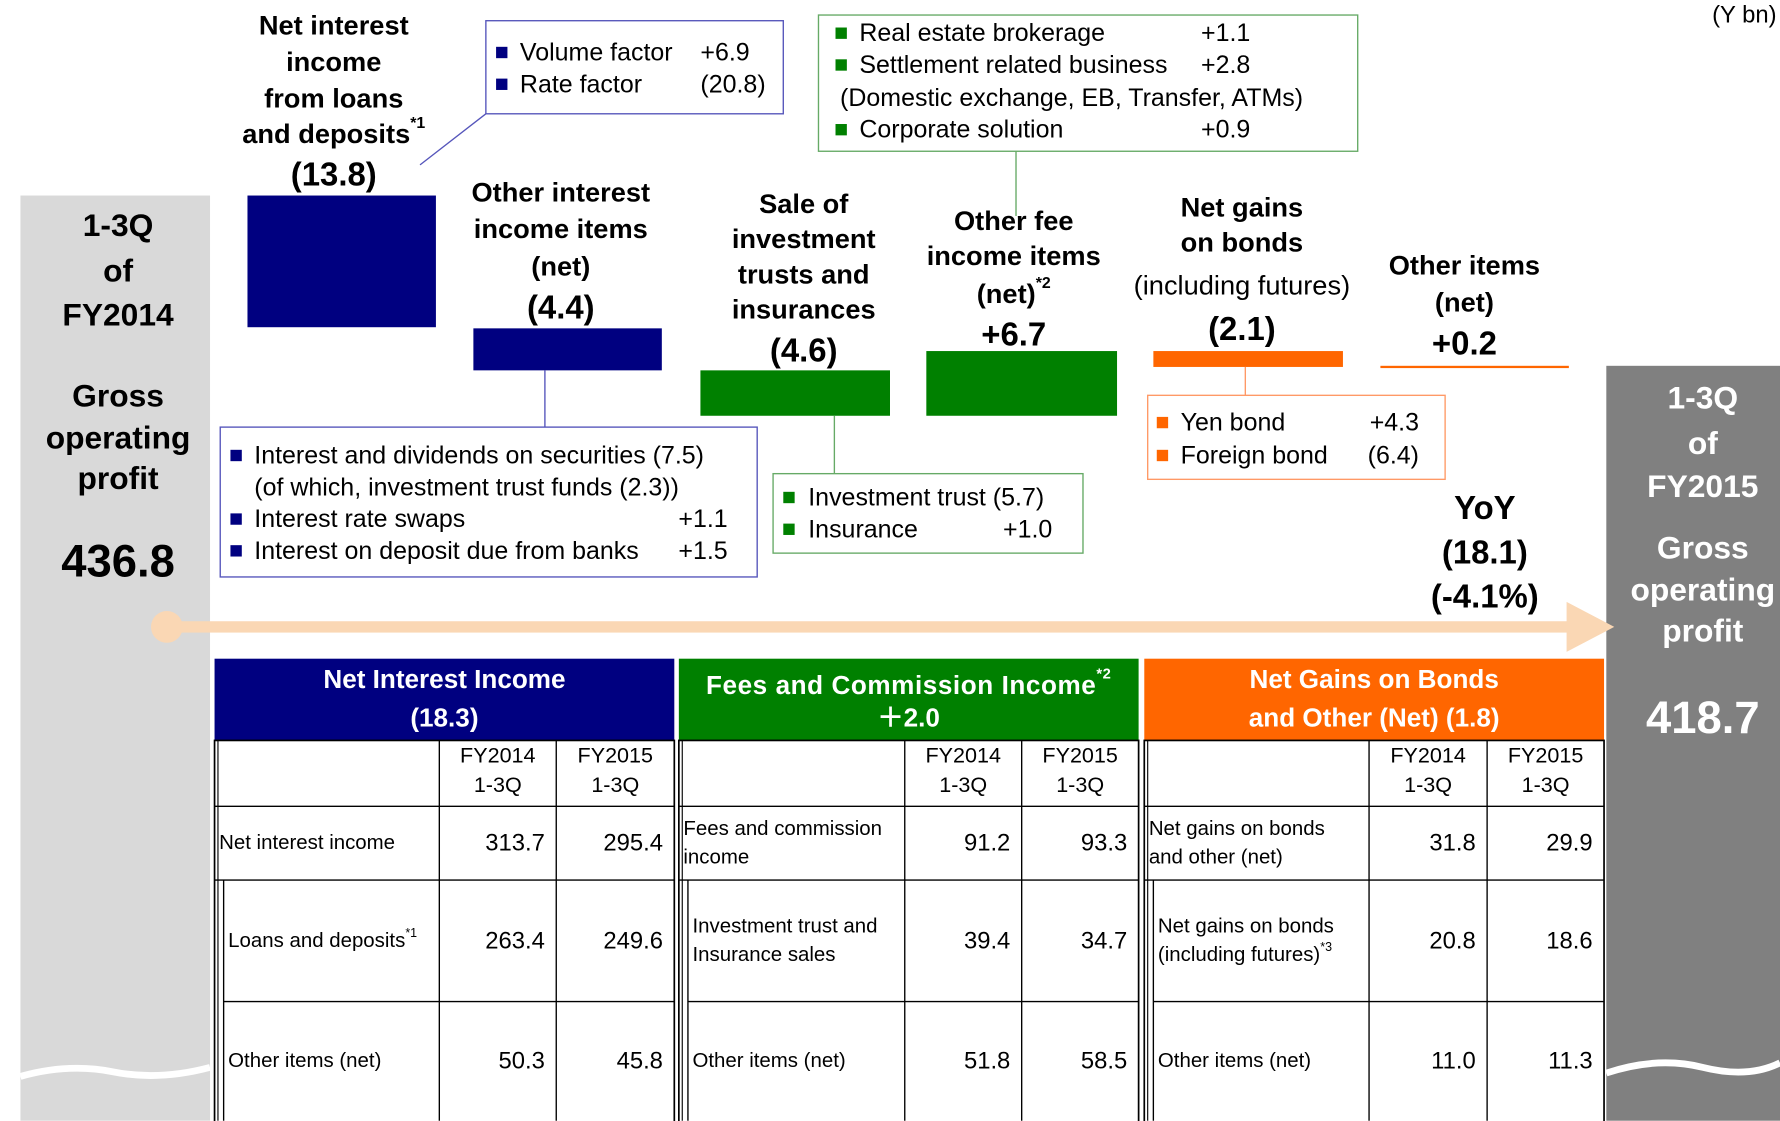 This screenshot has width=1780, height=1121. I want to click on table-header: Net Interest Income, so click(444, 679).